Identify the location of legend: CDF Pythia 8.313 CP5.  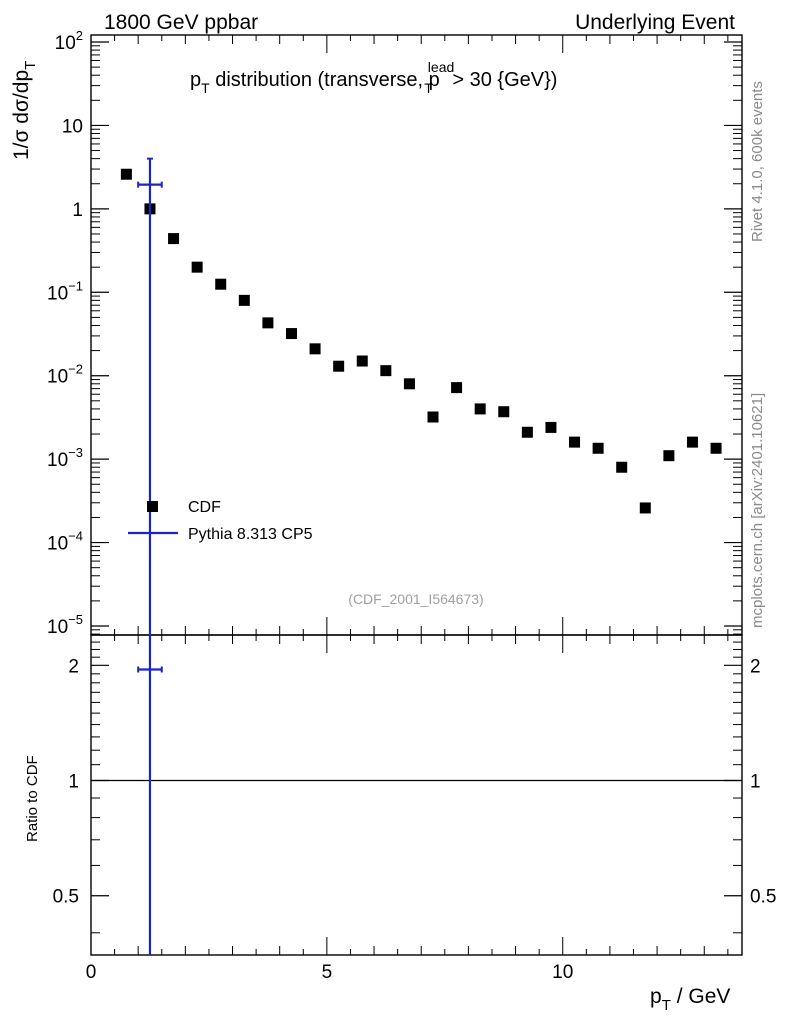
(220, 521).